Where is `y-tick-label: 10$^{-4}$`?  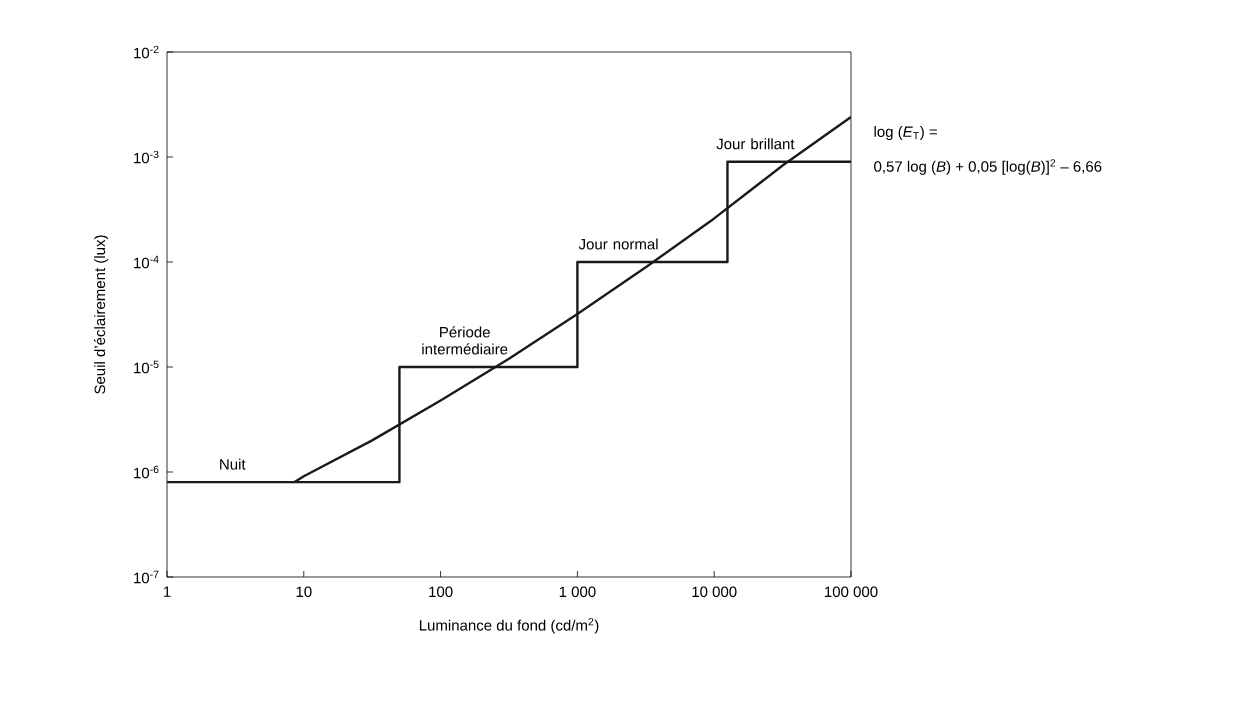 y-tick-label: 10$^{-4}$ is located at coordinates (146, 262).